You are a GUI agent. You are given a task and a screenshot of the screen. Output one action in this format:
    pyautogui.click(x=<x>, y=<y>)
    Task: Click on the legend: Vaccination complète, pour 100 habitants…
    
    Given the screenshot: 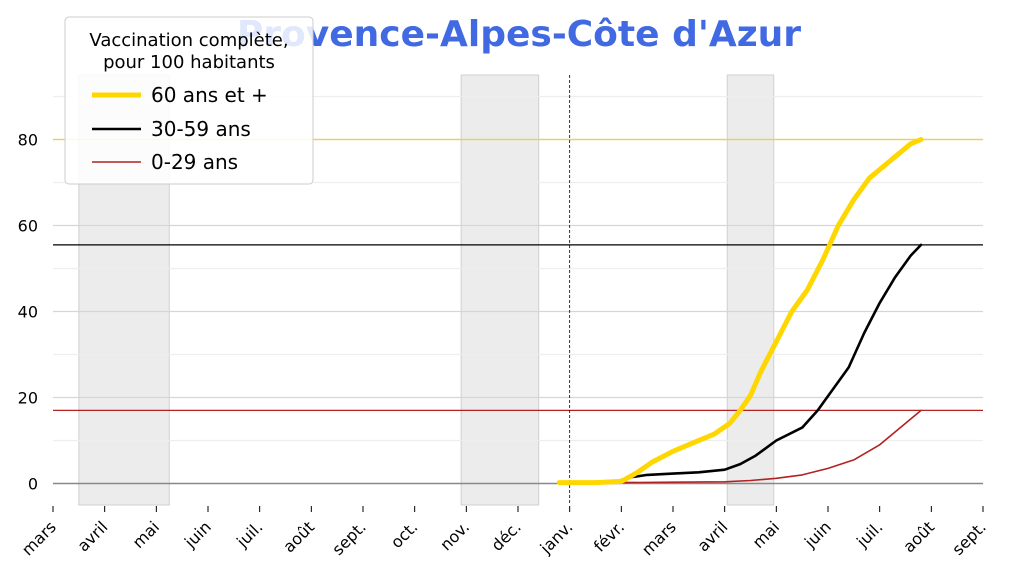 What is the action you would take?
    pyautogui.click(x=189, y=100)
    